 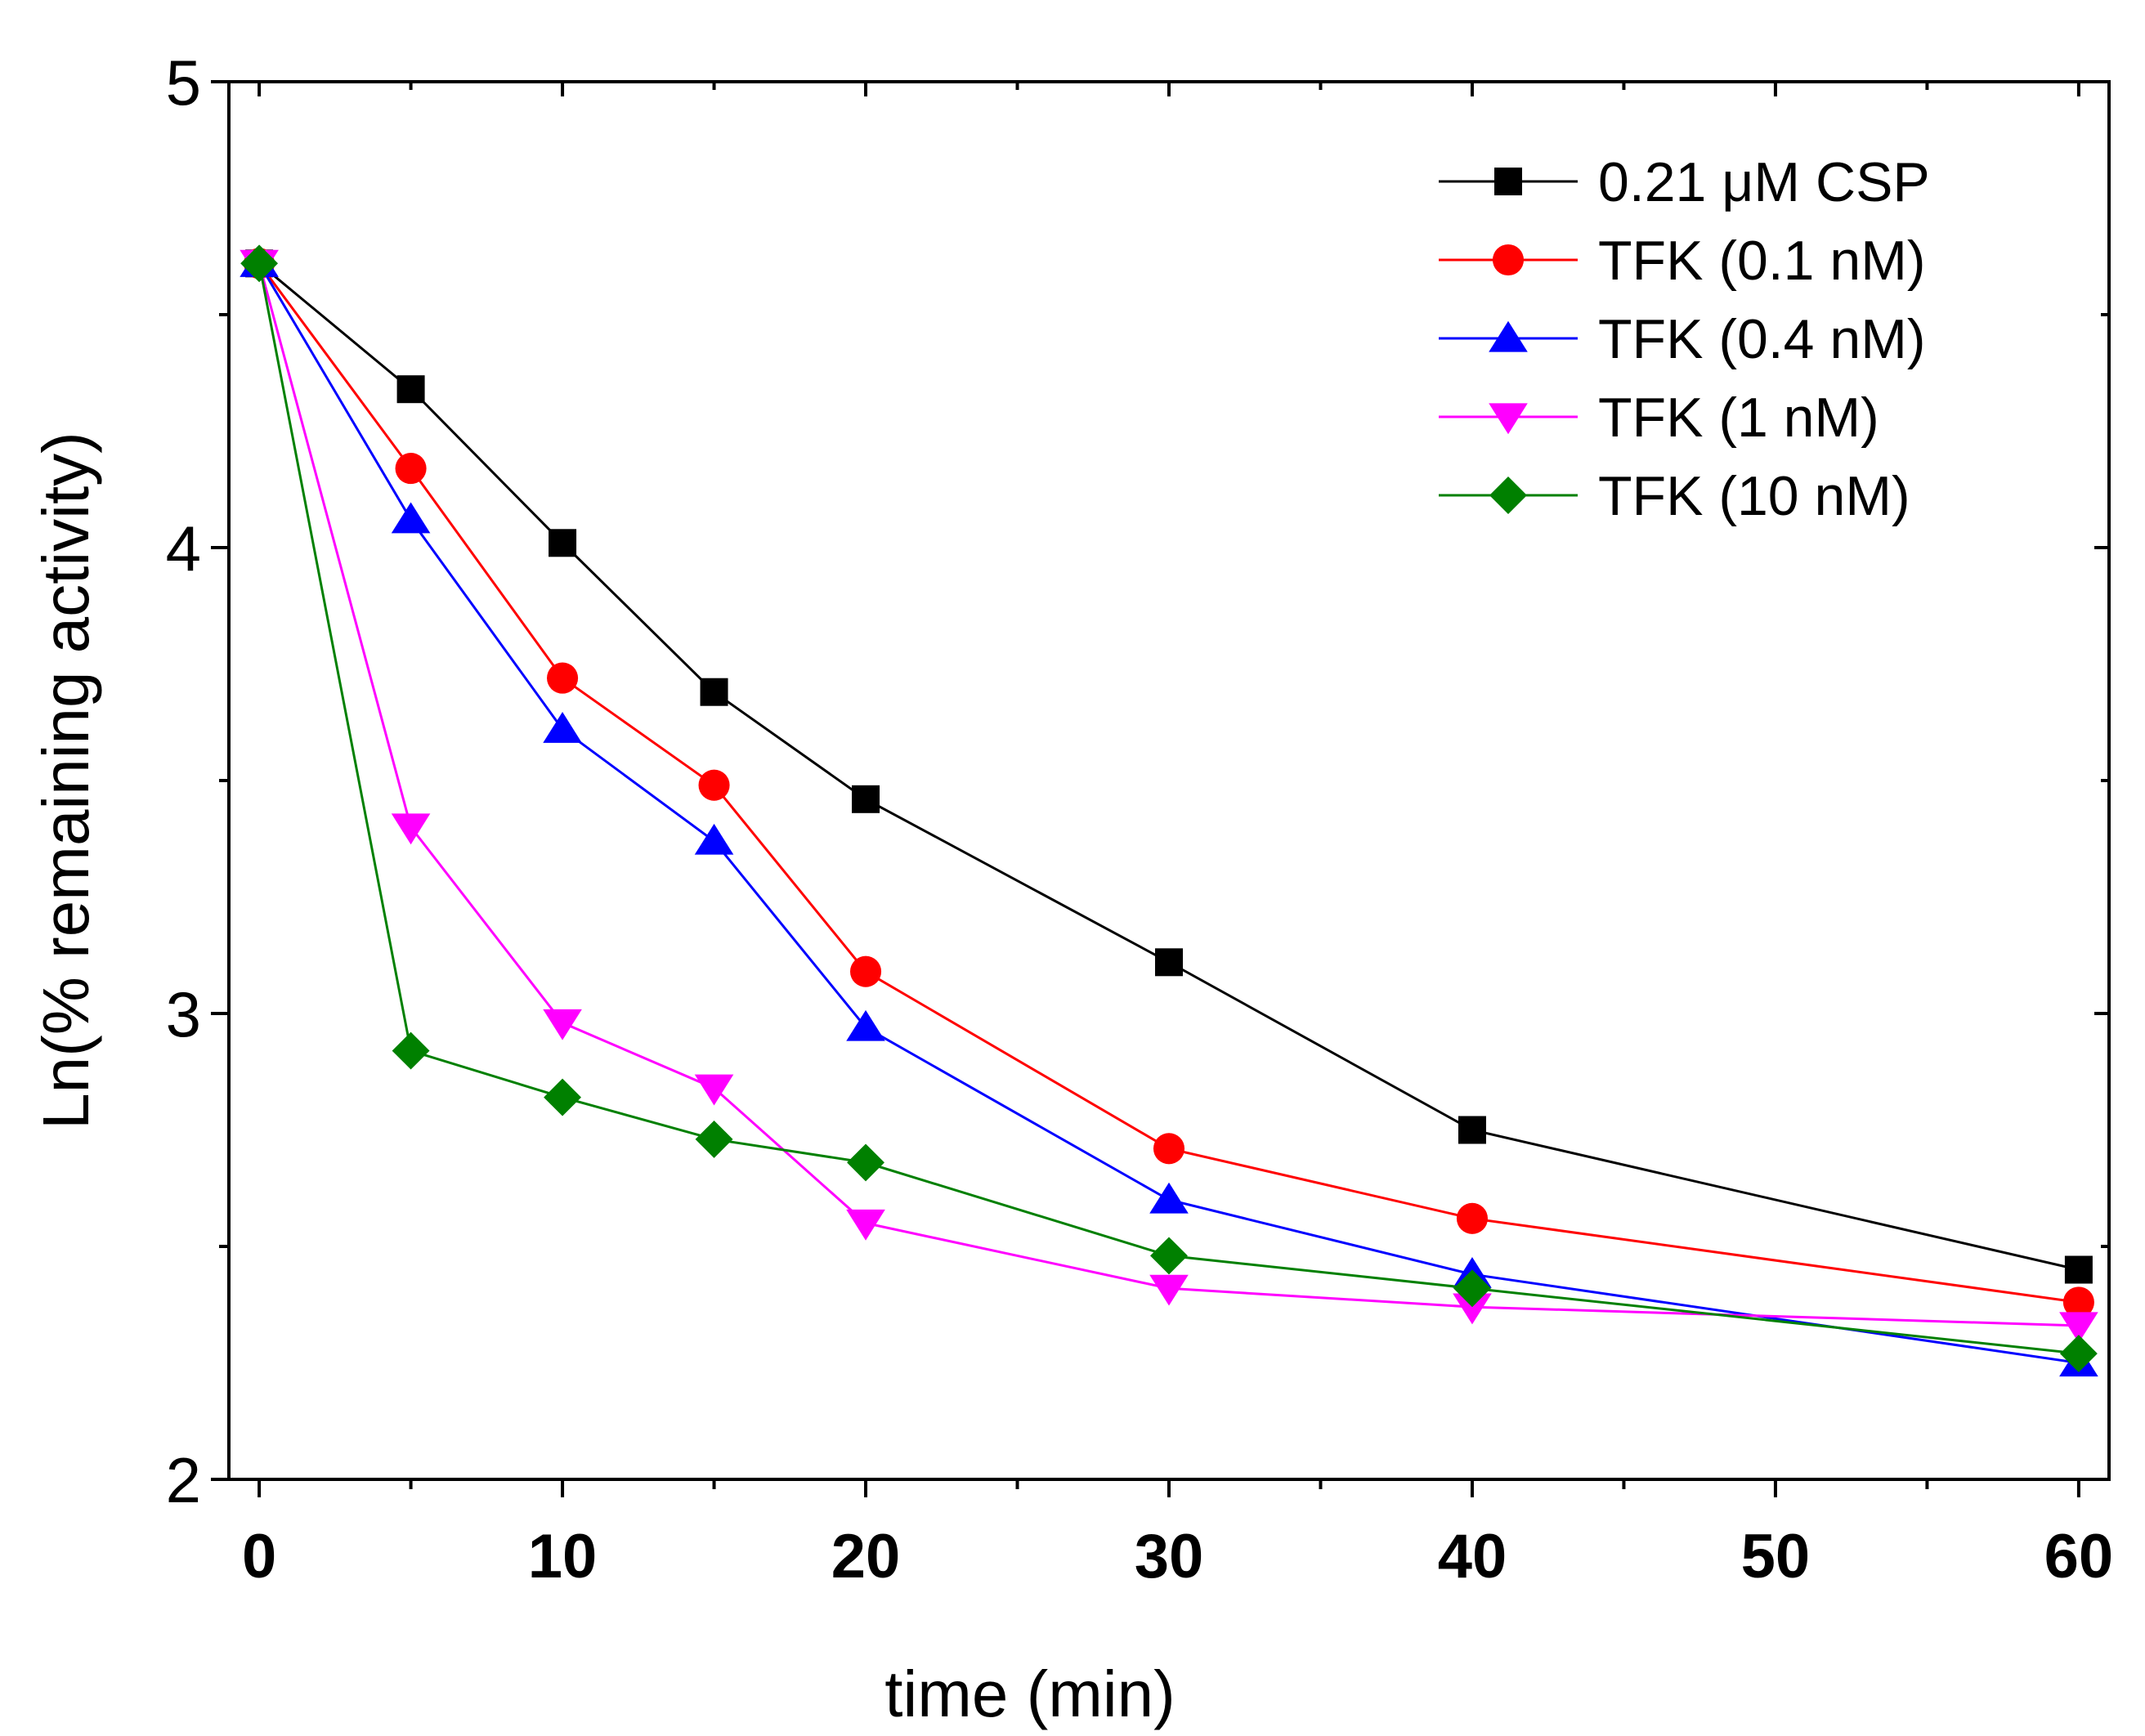 What do you see at coordinates (183, 548) in the screenshot?
I see `y-tick-label: 4` at bounding box center [183, 548].